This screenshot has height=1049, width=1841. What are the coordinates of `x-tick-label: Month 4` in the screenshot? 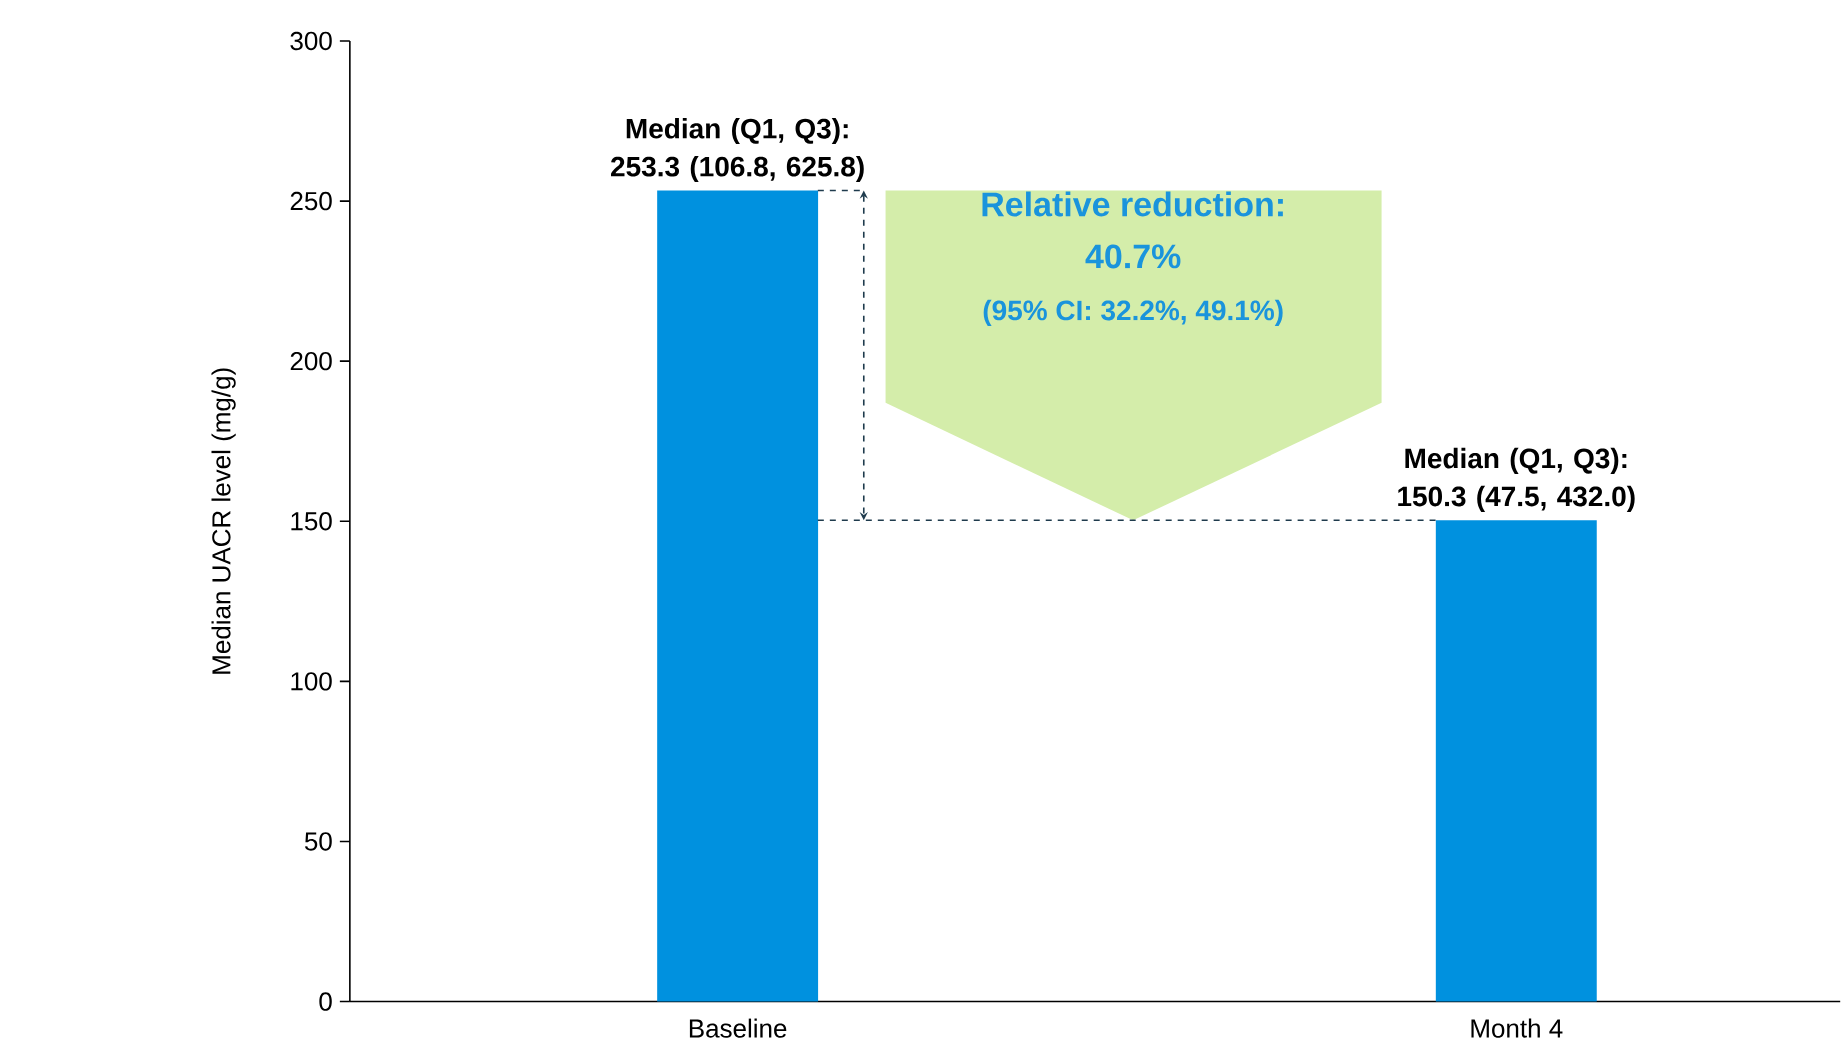 It's located at (1517, 1028).